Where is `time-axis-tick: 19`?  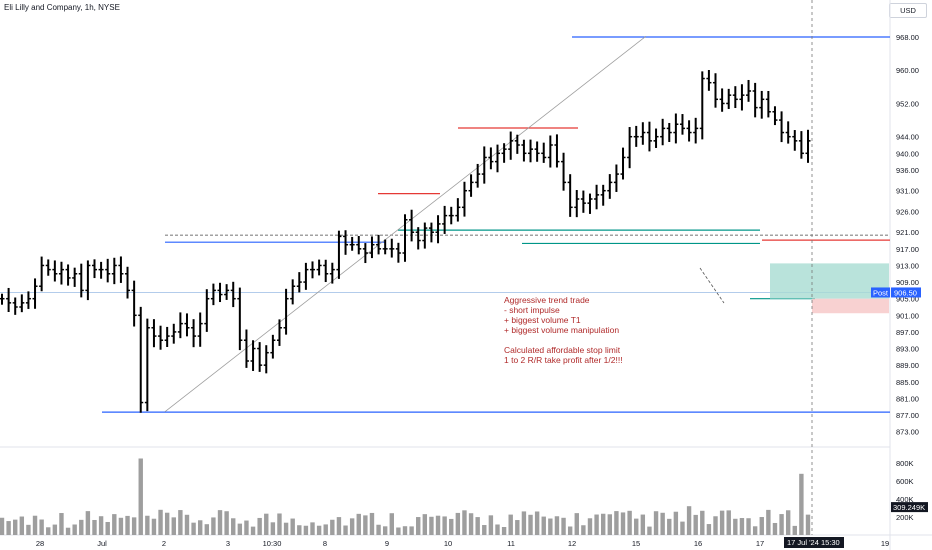 time-axis-tick: 19 is located at coordinates (885, 543).